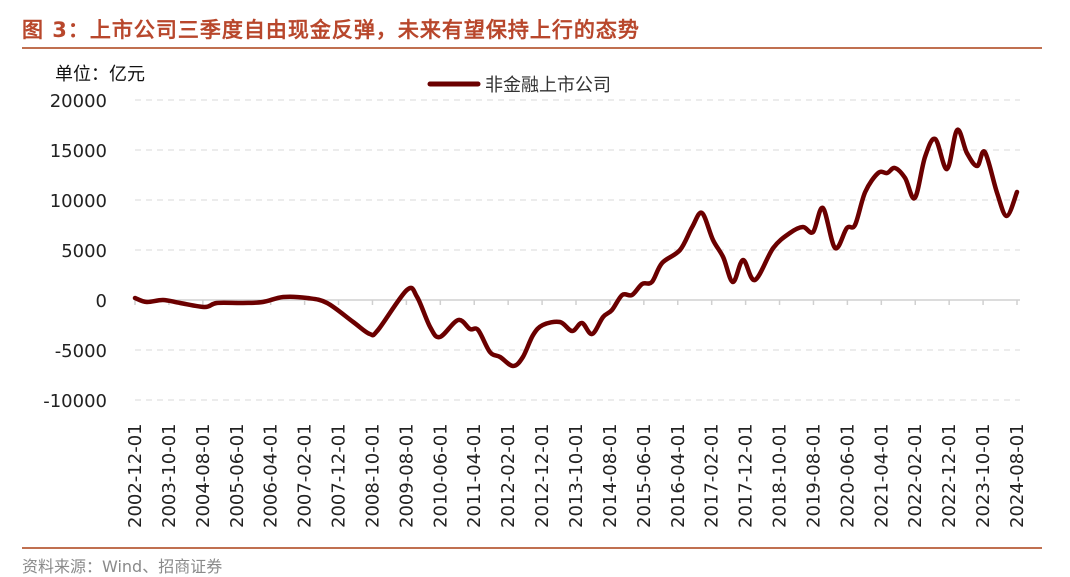 This screenshot has width=1070, height=577. Describe the element at coordinates (203, 475) in the screenshot. I see `x-tick-label: 2004-08-01` at that location.